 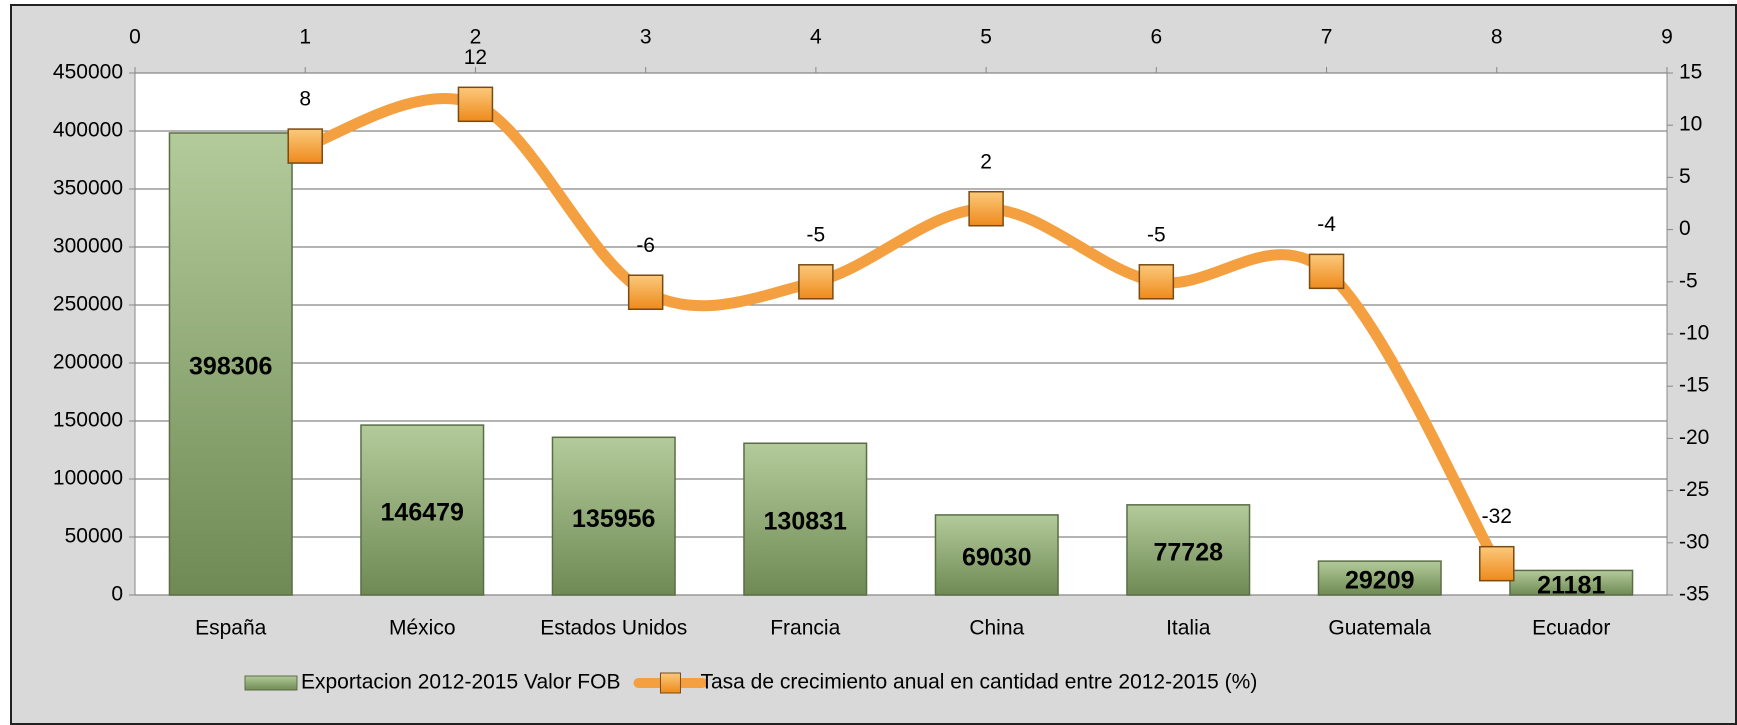 I want to click on x2-tick-label: 1, so click(x=305, y=37).